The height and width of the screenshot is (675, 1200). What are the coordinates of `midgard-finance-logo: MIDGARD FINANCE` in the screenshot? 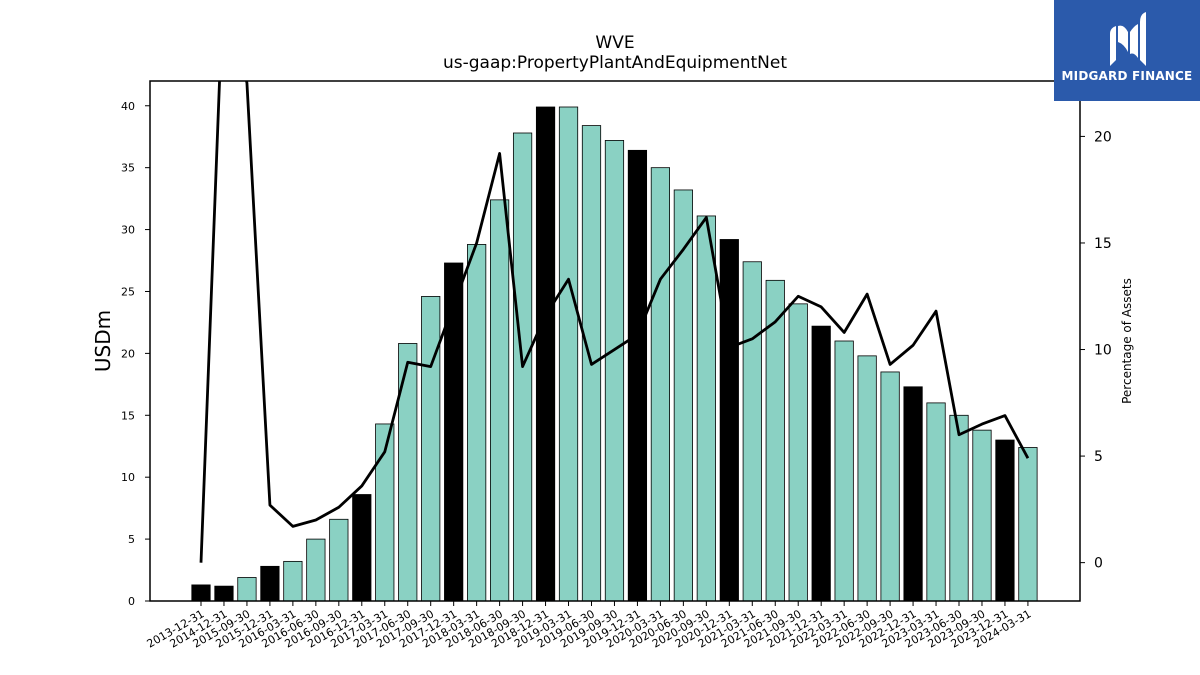 It's located at (1127, 50).